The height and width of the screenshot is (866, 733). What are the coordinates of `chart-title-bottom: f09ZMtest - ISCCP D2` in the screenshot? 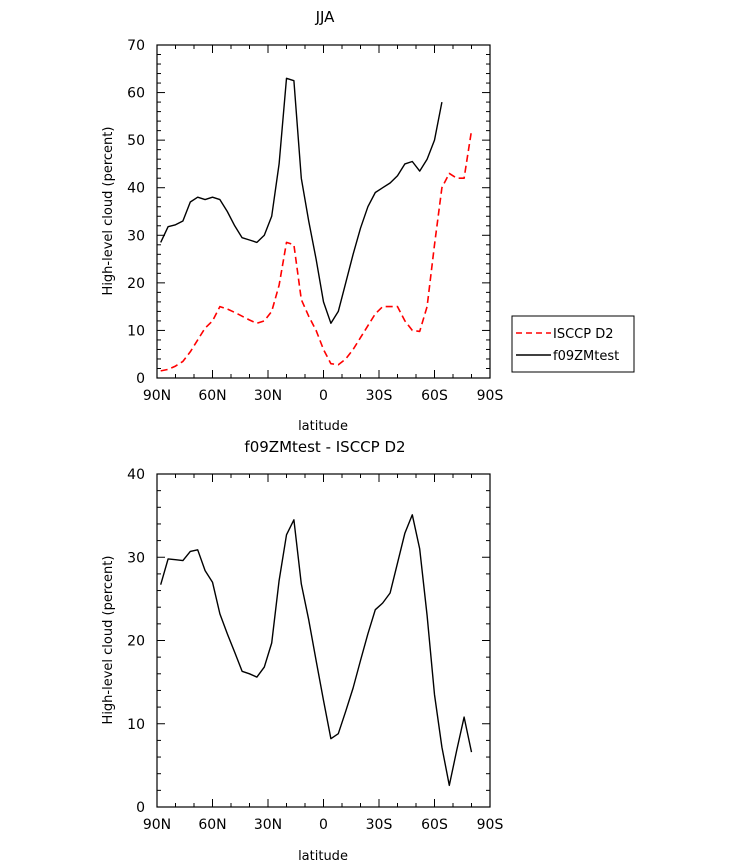 It's located at (324, 447).